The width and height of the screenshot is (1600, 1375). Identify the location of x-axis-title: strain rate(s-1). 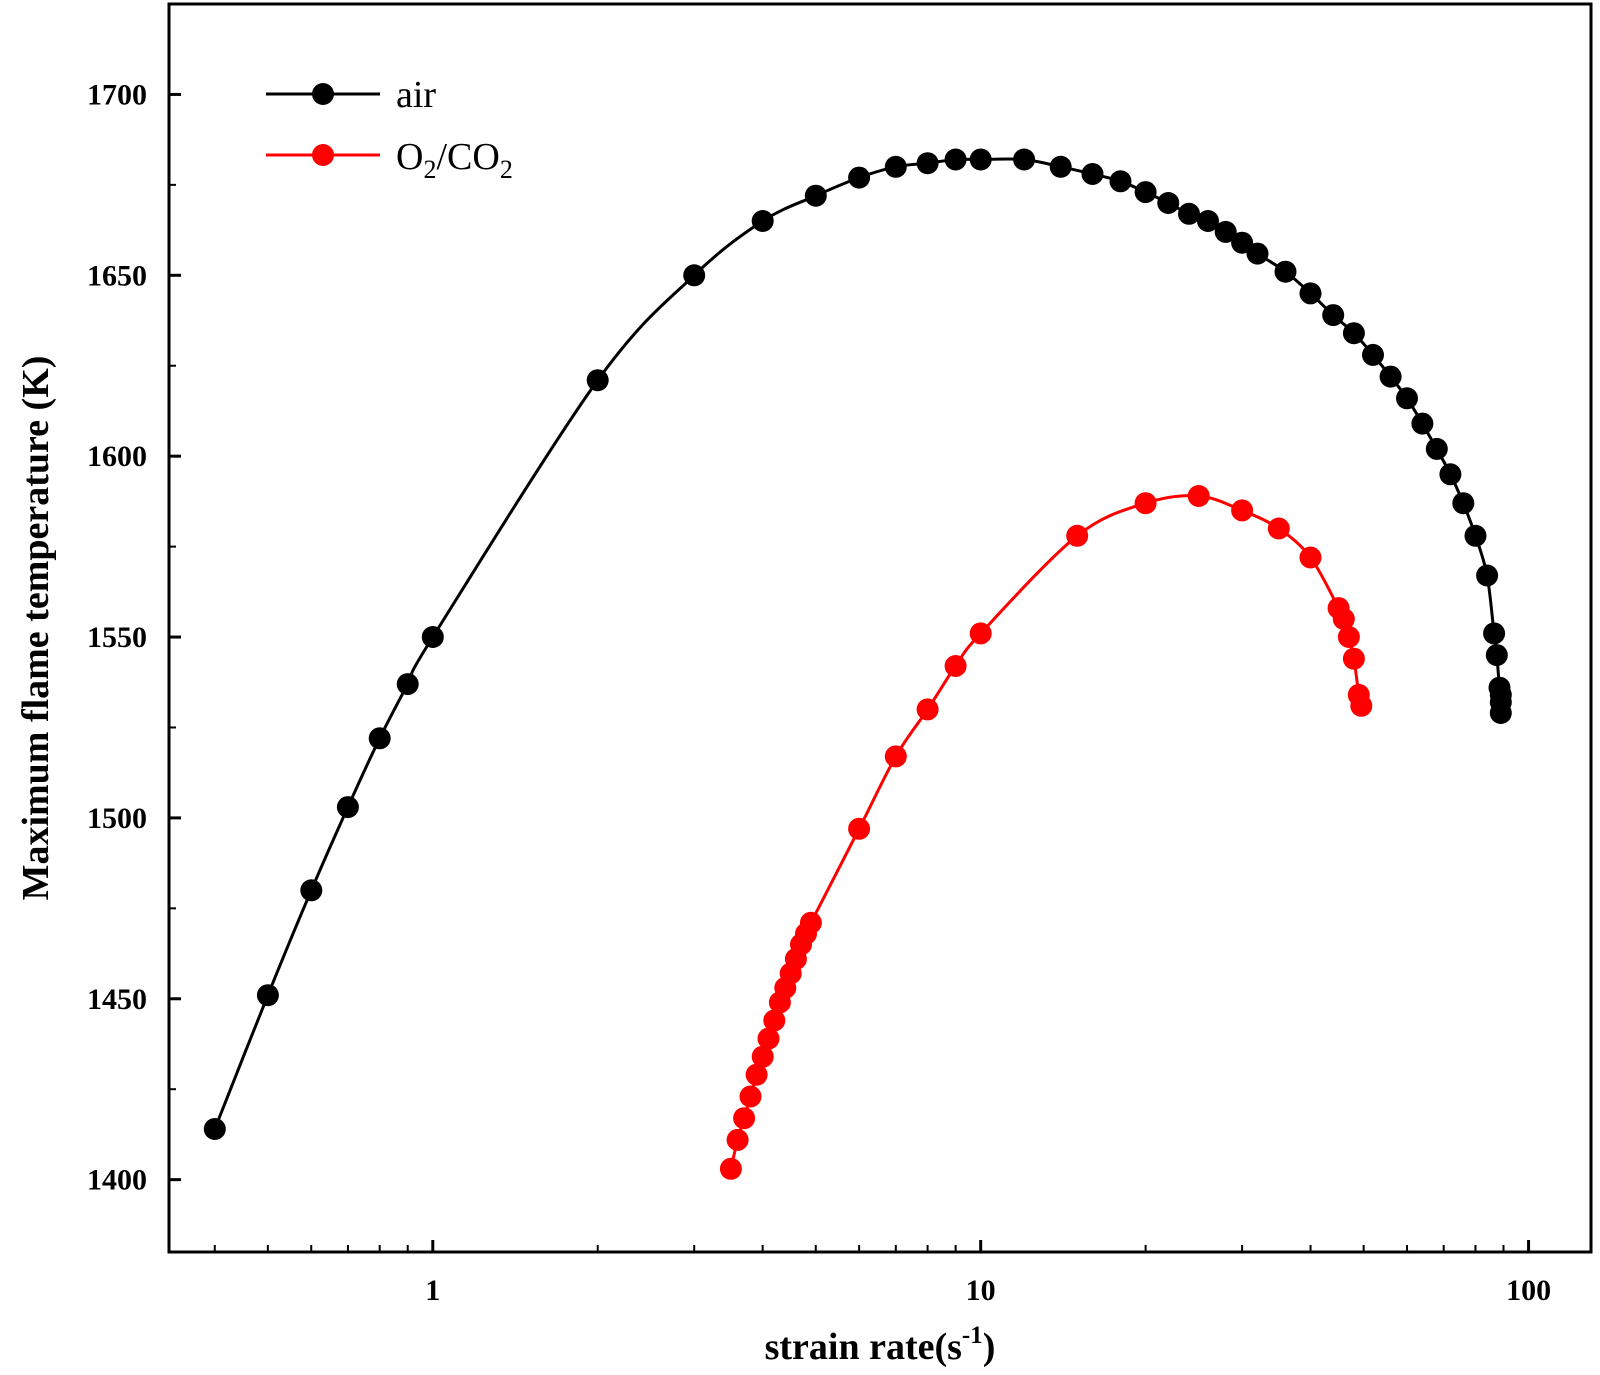
(880, 1345).